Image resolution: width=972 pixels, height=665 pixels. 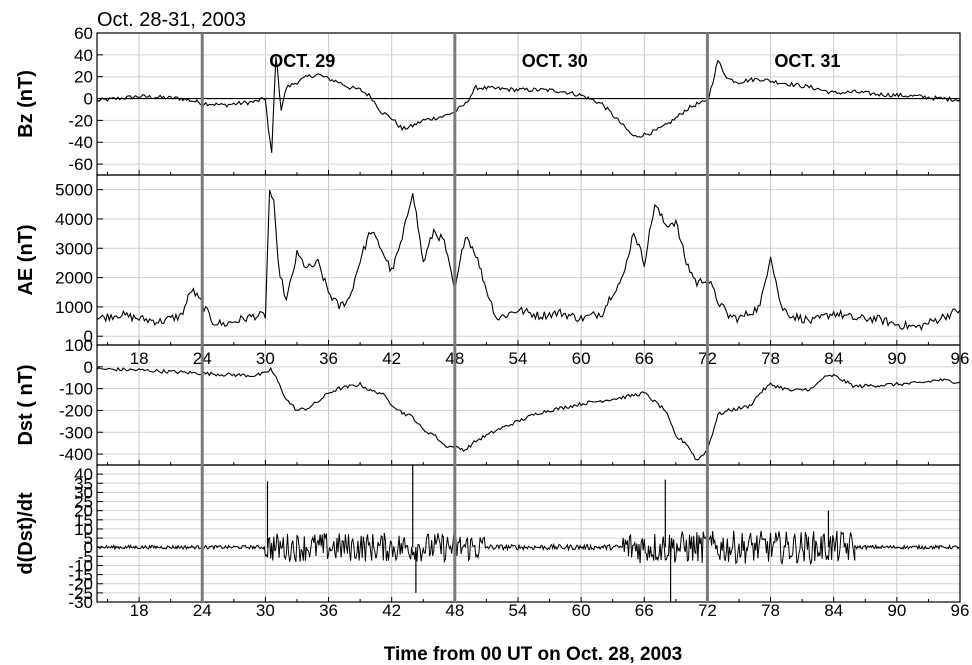 What do you see at coordinates (528, 413) in the screenshot?
I see `series-dst` at bounding box center [528, 413].